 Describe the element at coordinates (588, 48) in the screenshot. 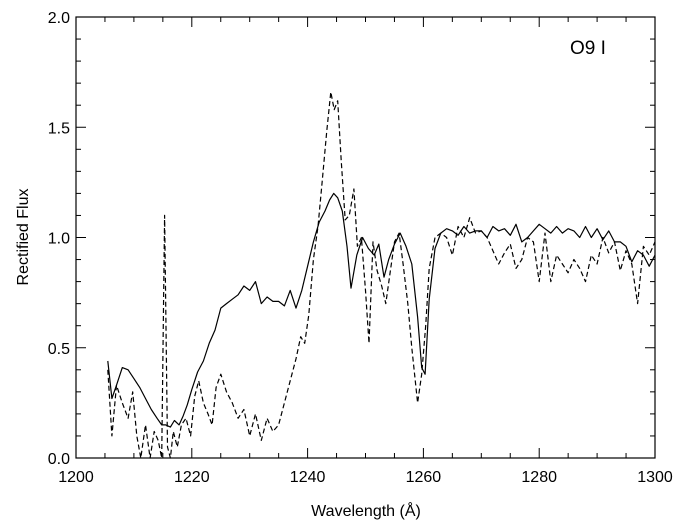

I see `spectral-type-annotation: O9 I` at that location.